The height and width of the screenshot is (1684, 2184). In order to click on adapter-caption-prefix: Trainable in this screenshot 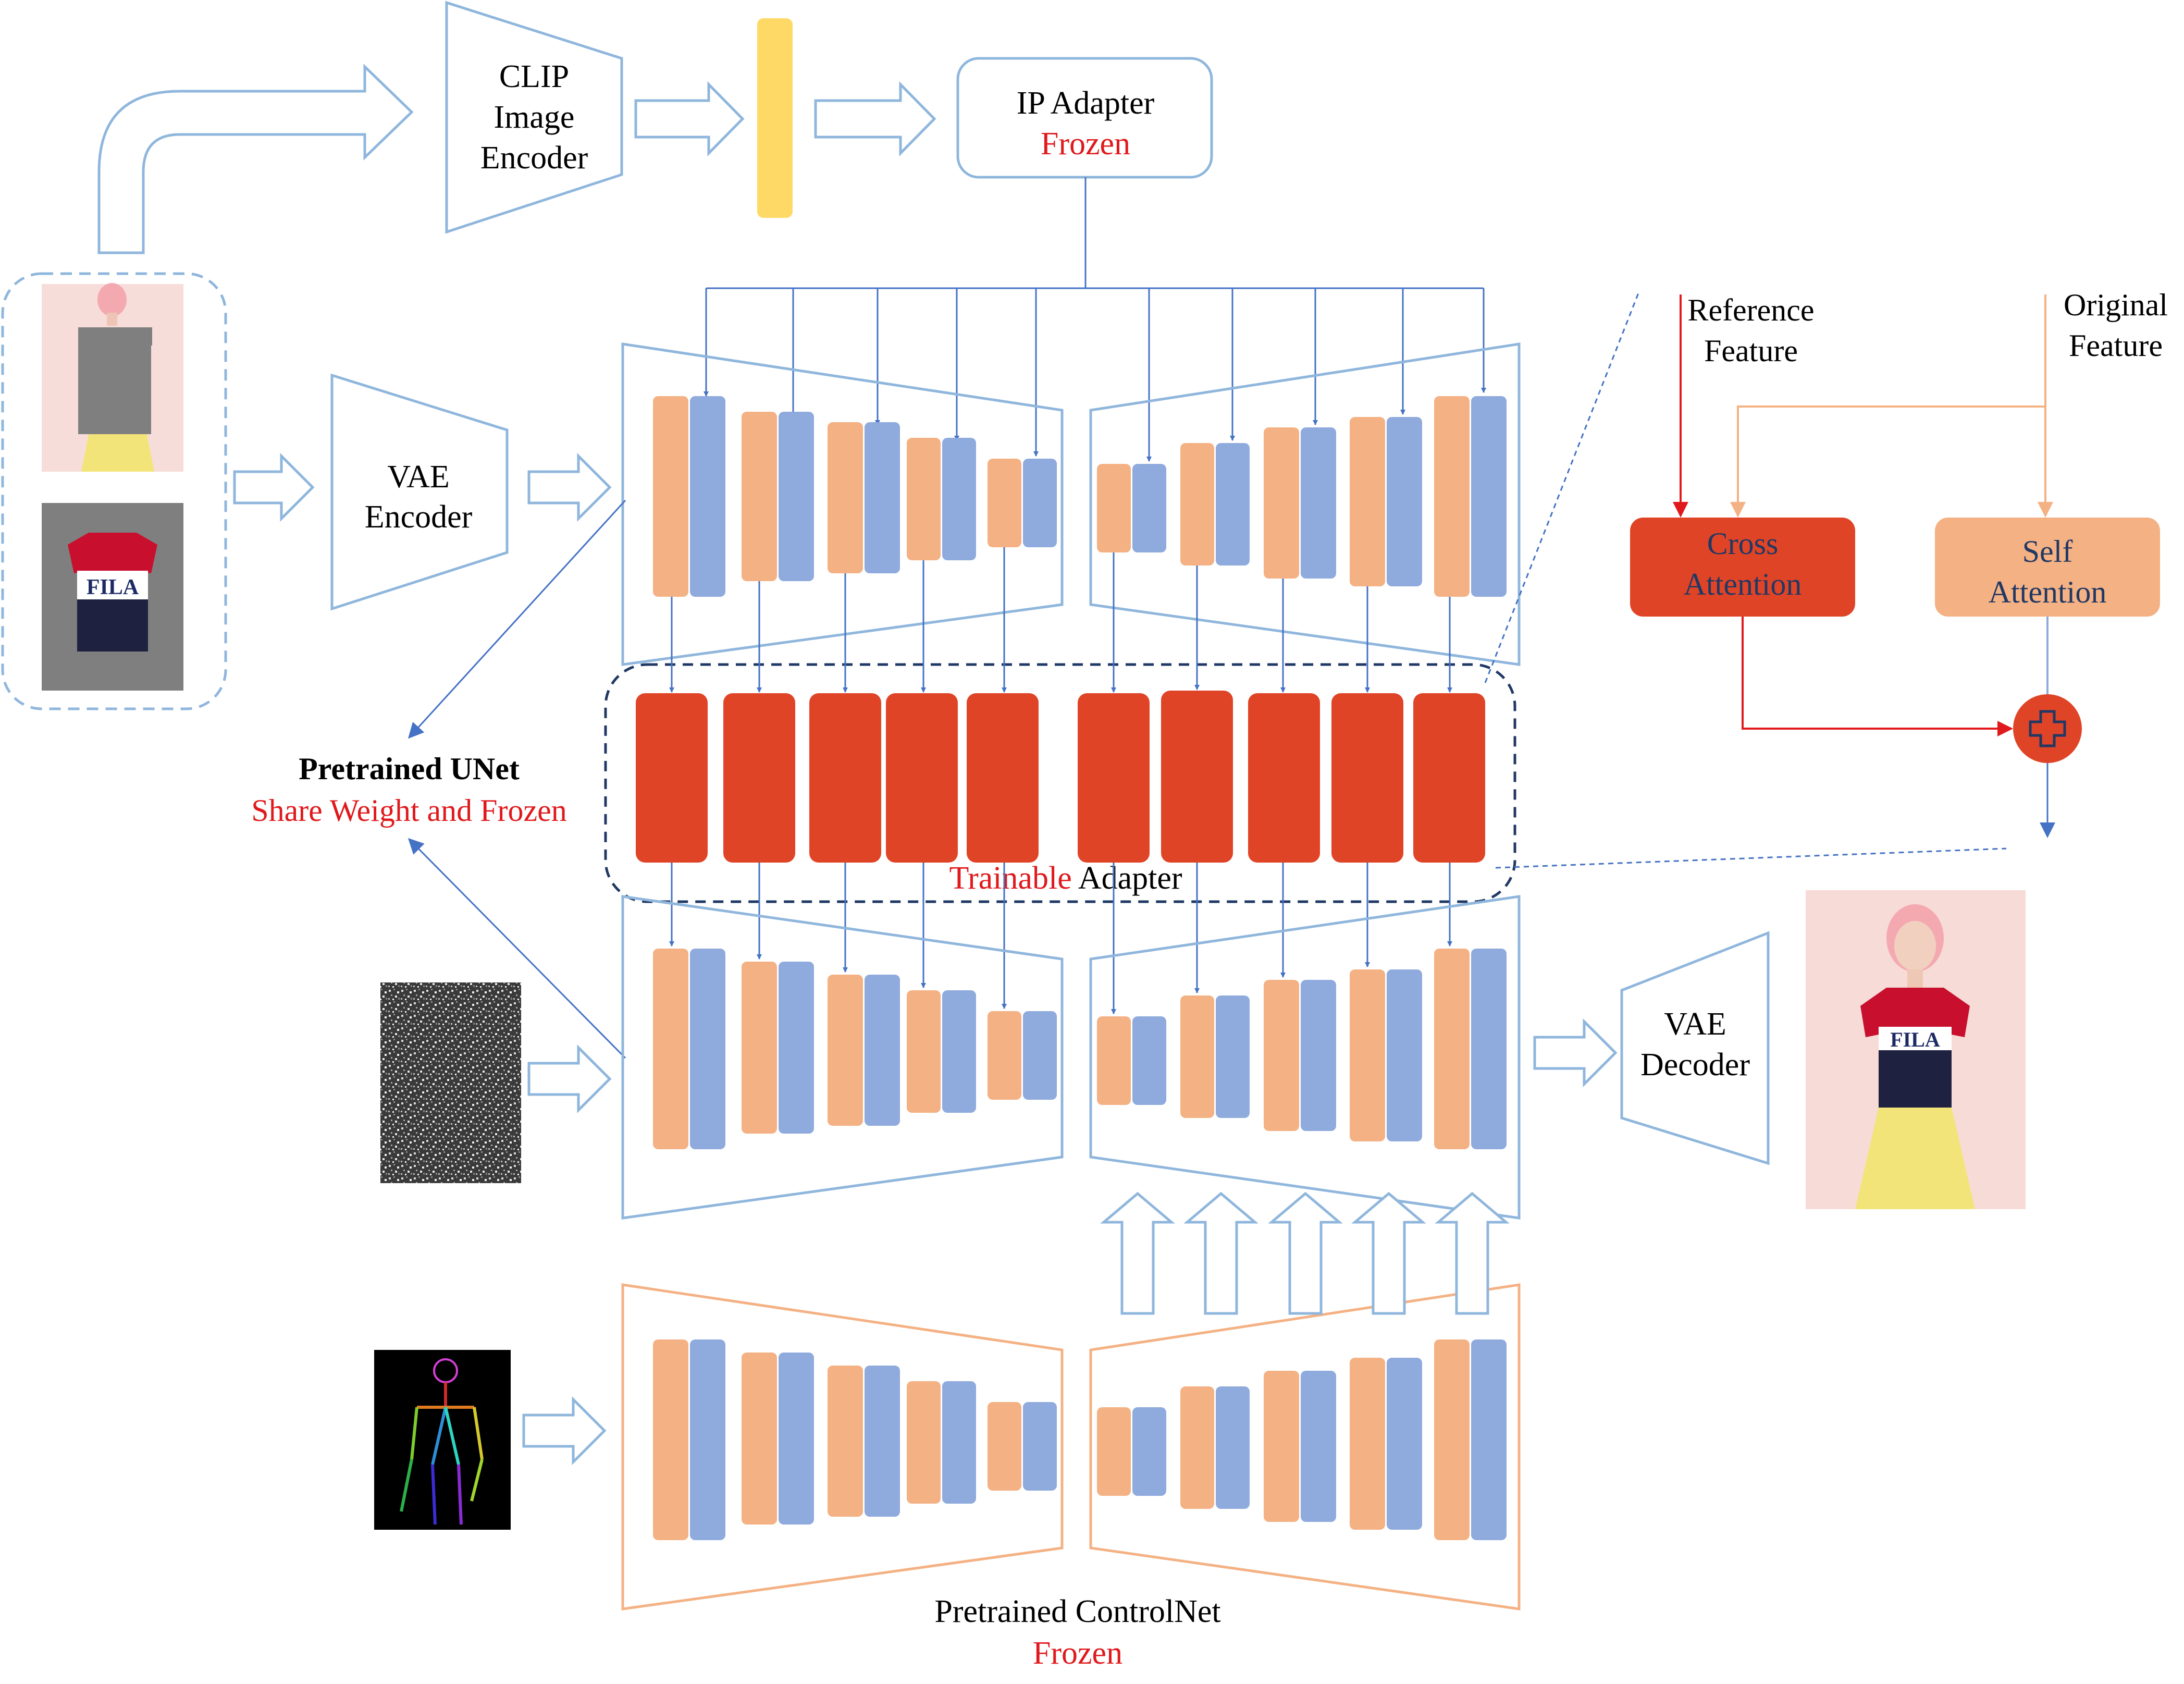, I will do `click(1010, 878)`.